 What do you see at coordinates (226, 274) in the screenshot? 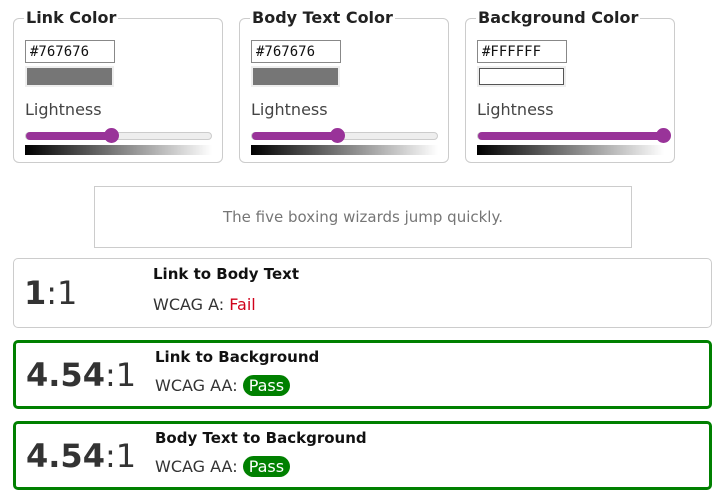
I see `result-title: Link to Body Text` at bounding box center [226, 274].